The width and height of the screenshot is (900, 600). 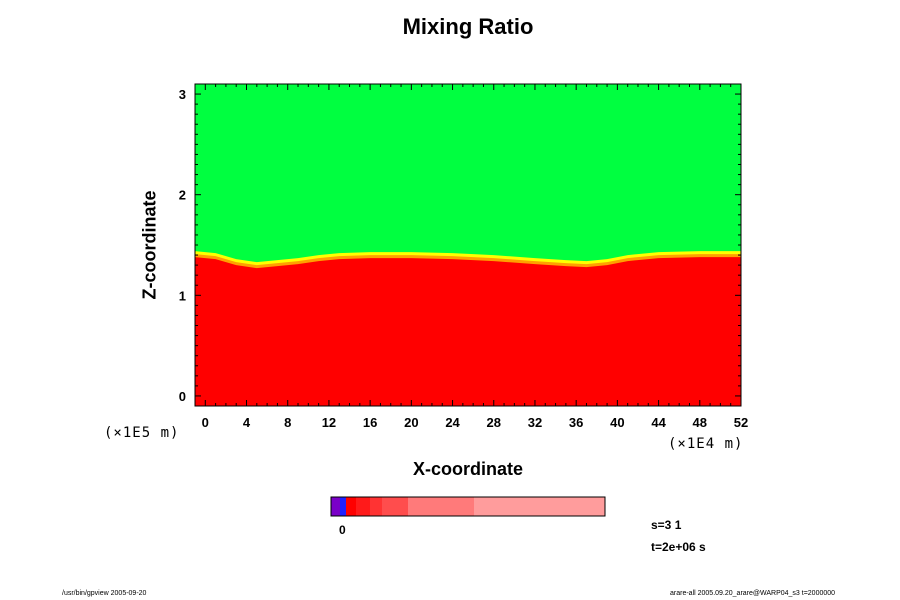 I want to click on x-tick-label: 0, so click(x=205, y=422).